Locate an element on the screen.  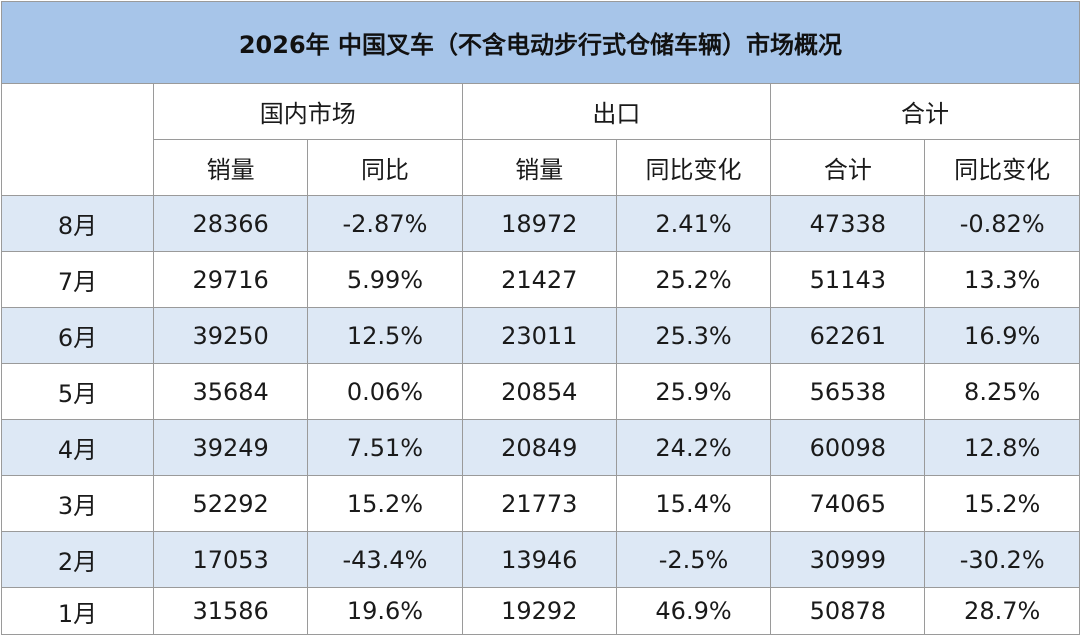
export-sales-cell: 20849 is located at coordinates (539, 447).